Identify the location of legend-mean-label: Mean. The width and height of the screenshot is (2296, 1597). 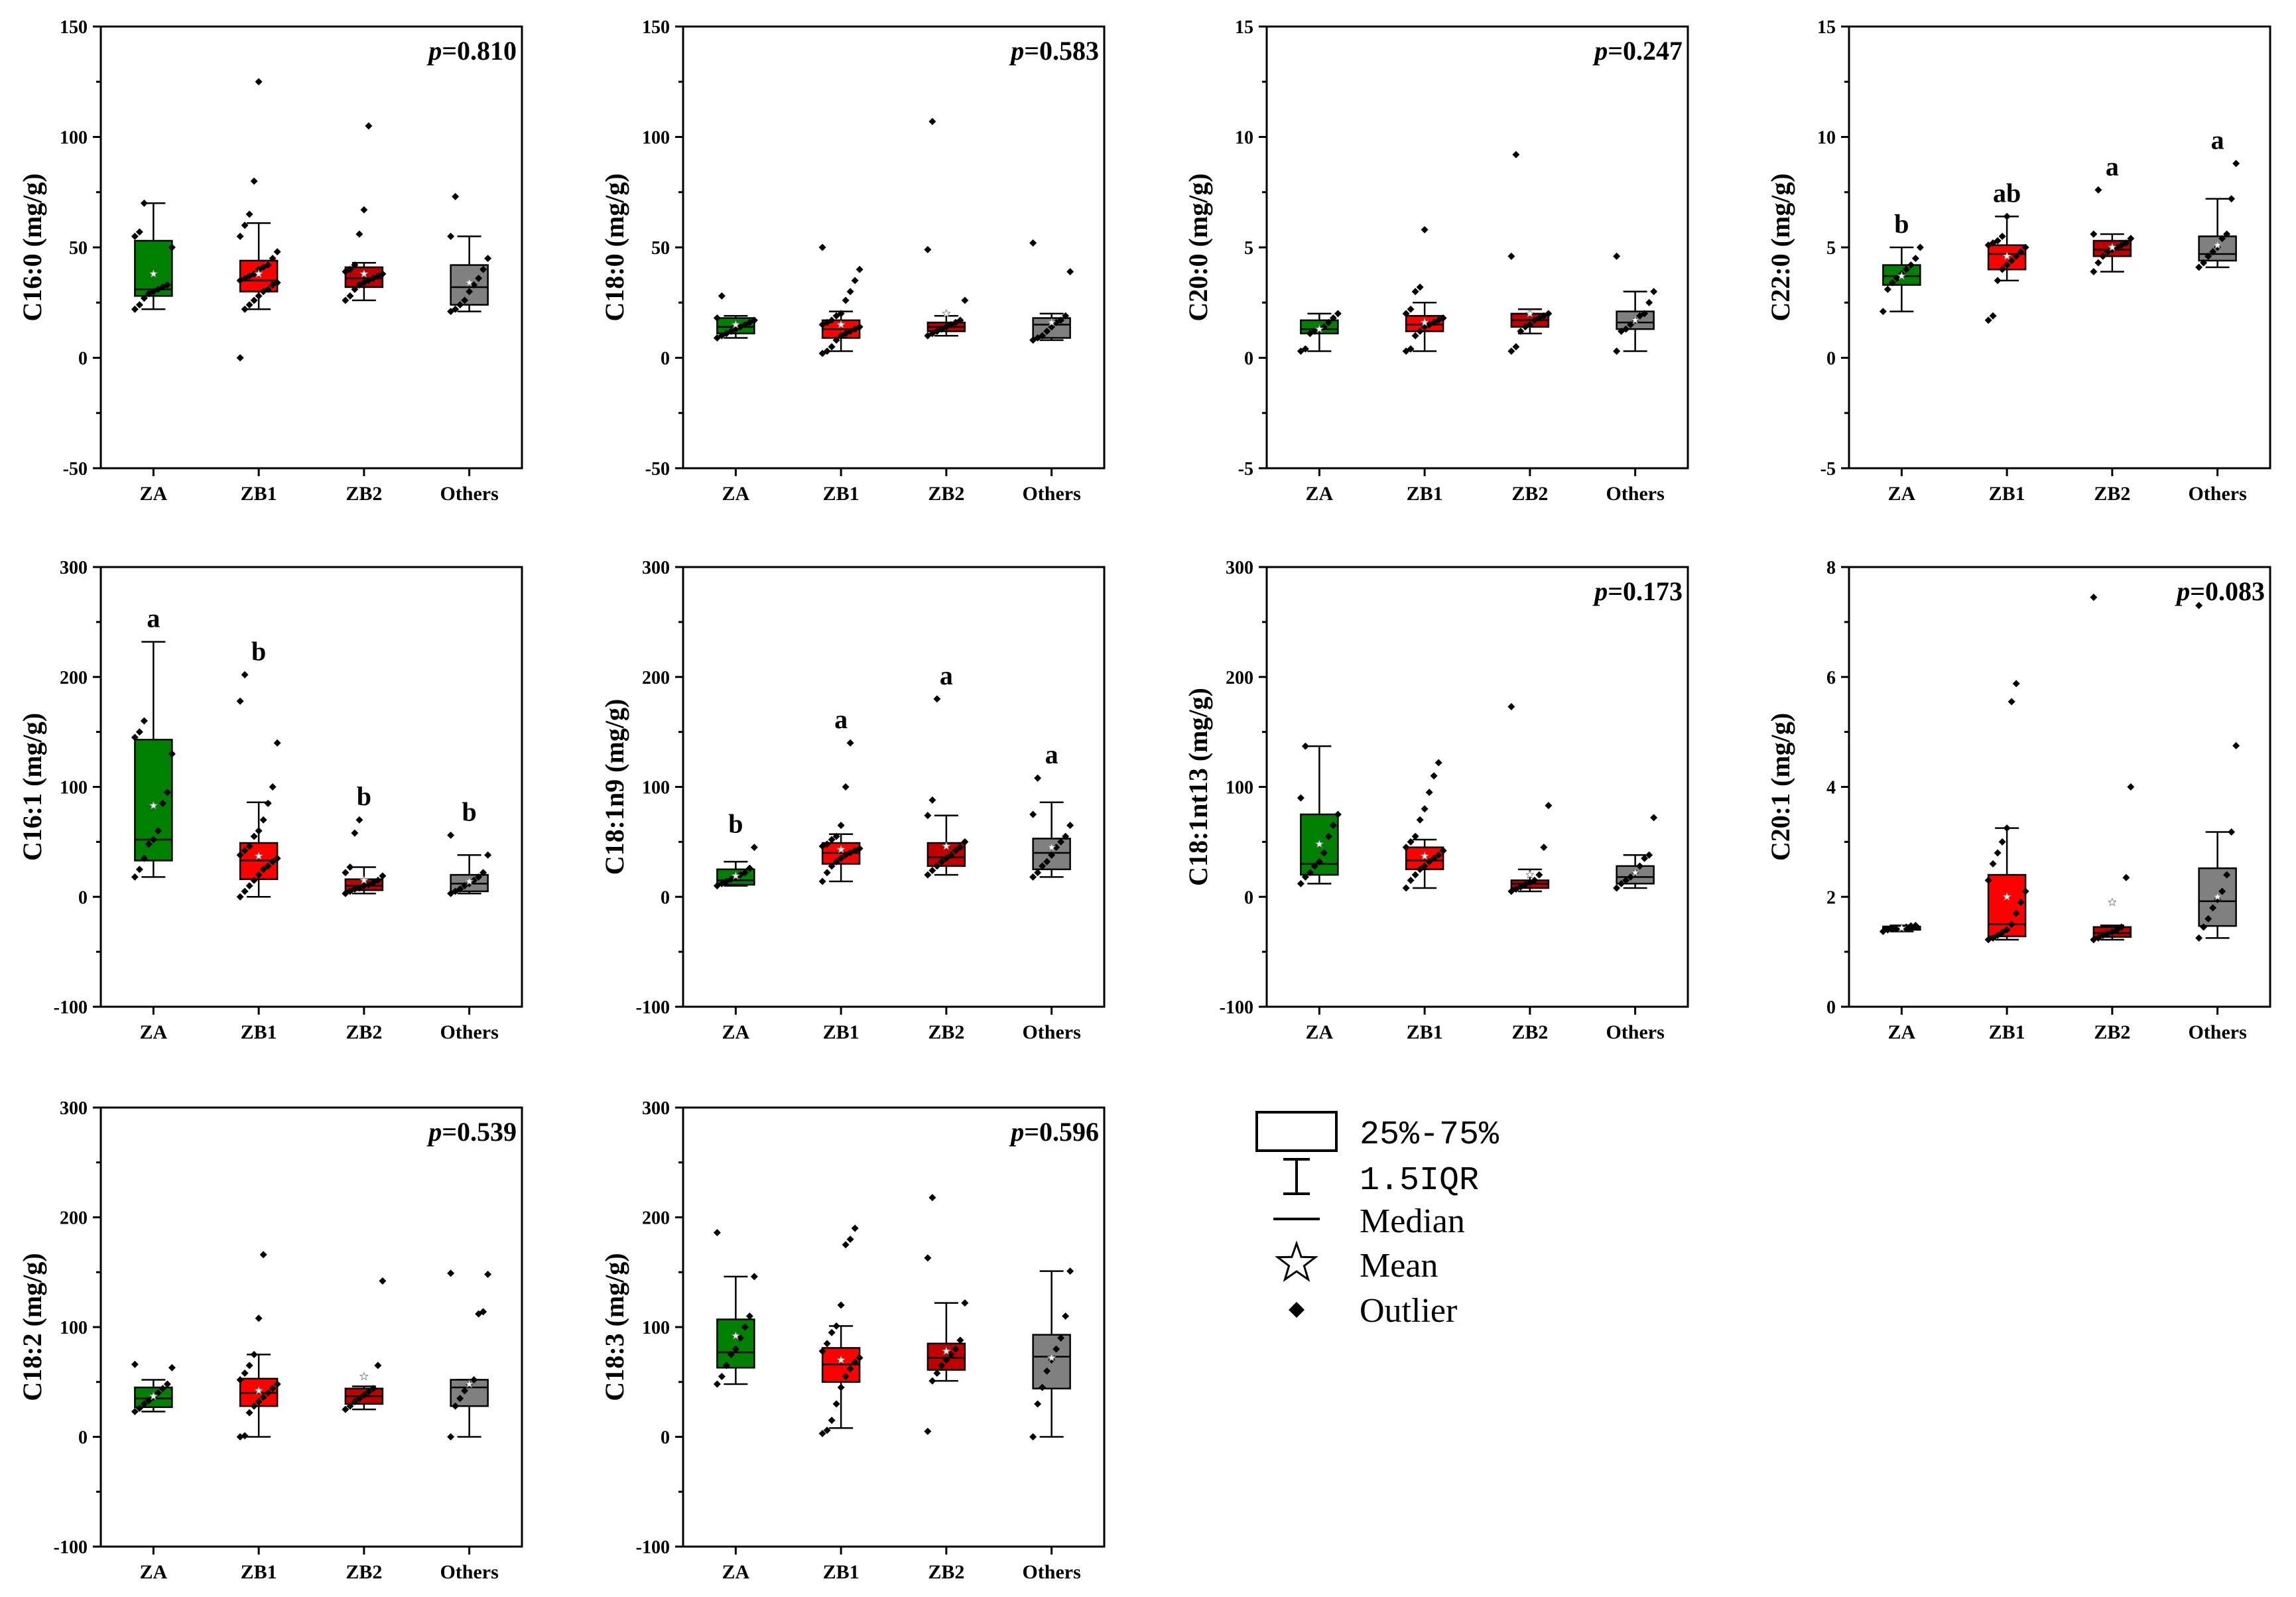
(1399, 1266).